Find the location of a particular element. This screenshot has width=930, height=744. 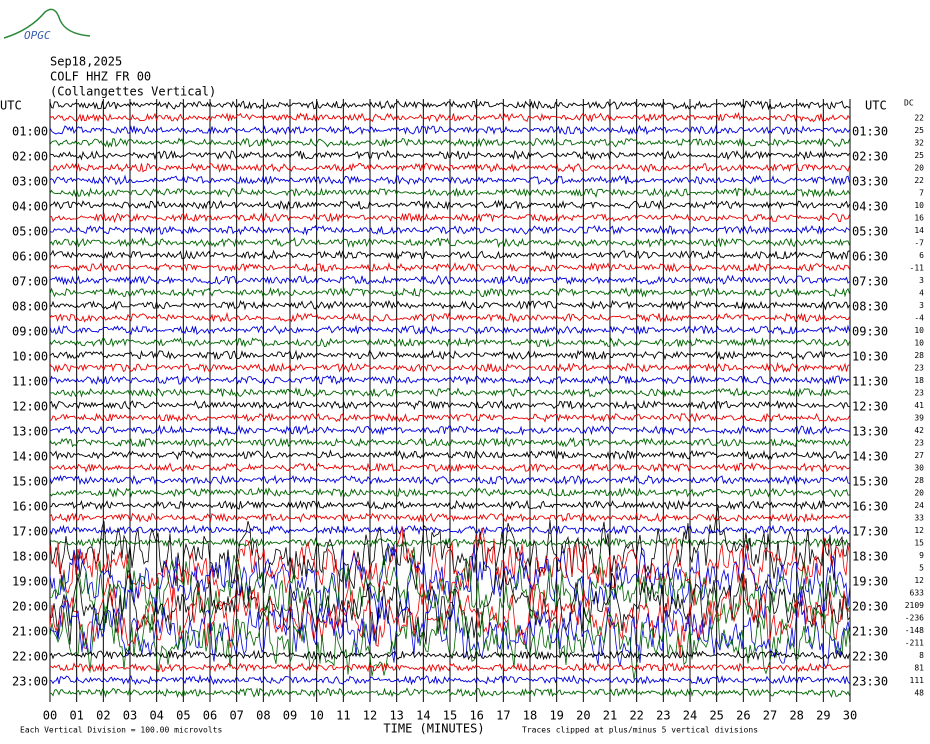

dc-value: 20 is located at coordinates (919, 168).